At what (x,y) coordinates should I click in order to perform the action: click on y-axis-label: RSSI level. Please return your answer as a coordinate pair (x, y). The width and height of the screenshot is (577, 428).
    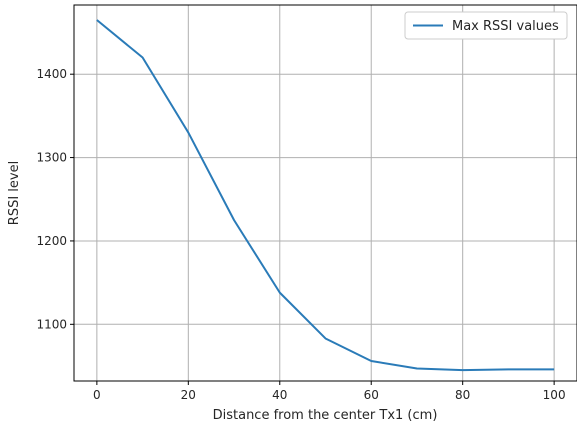
    Looking at the image, I should click on (14, 193).